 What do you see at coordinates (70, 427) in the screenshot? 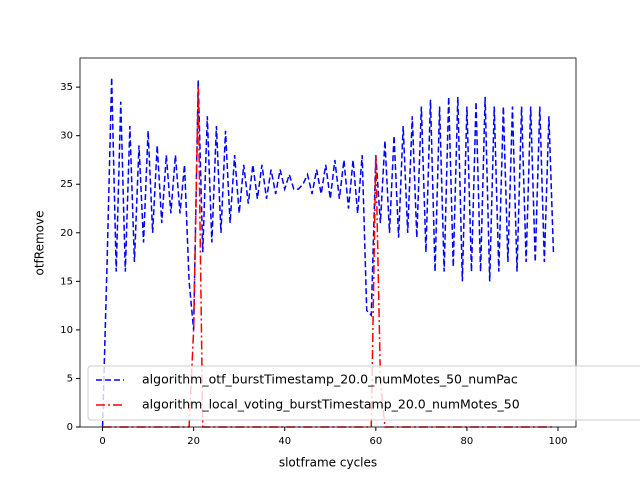
I see `y-tick-label: 0` at bounding box center [70, 427].